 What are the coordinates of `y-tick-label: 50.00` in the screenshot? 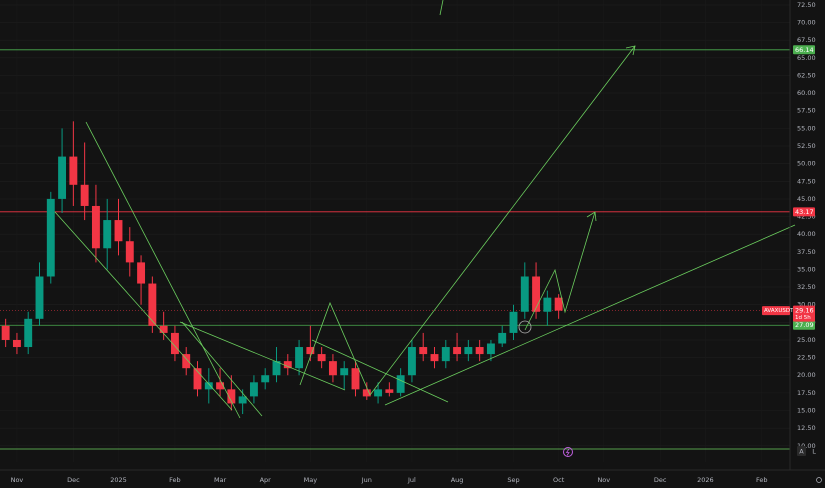 It's located at (806, 164).